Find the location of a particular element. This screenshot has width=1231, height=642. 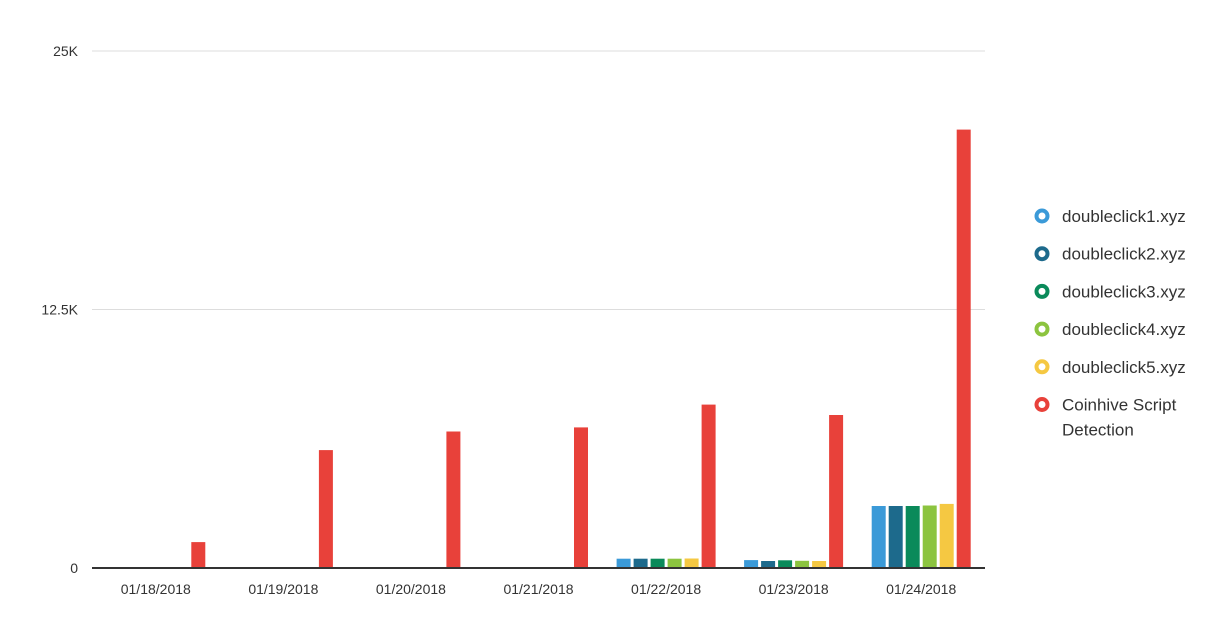

legend-label: Coinhive Script Detection is located at coordinates (1119, 418).